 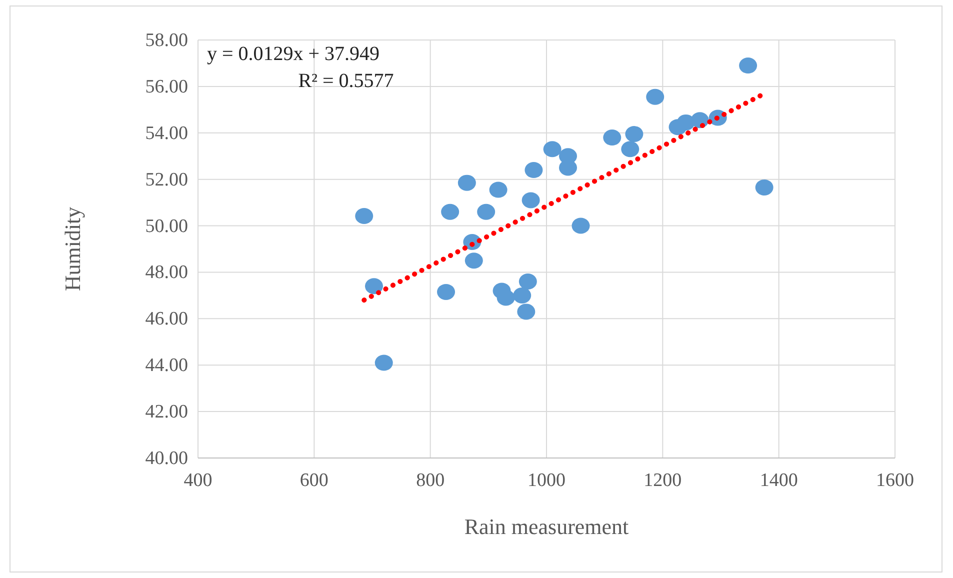 I want to click on annotation: y = 0.0129x + 37.949, so click(x=293, y=54).